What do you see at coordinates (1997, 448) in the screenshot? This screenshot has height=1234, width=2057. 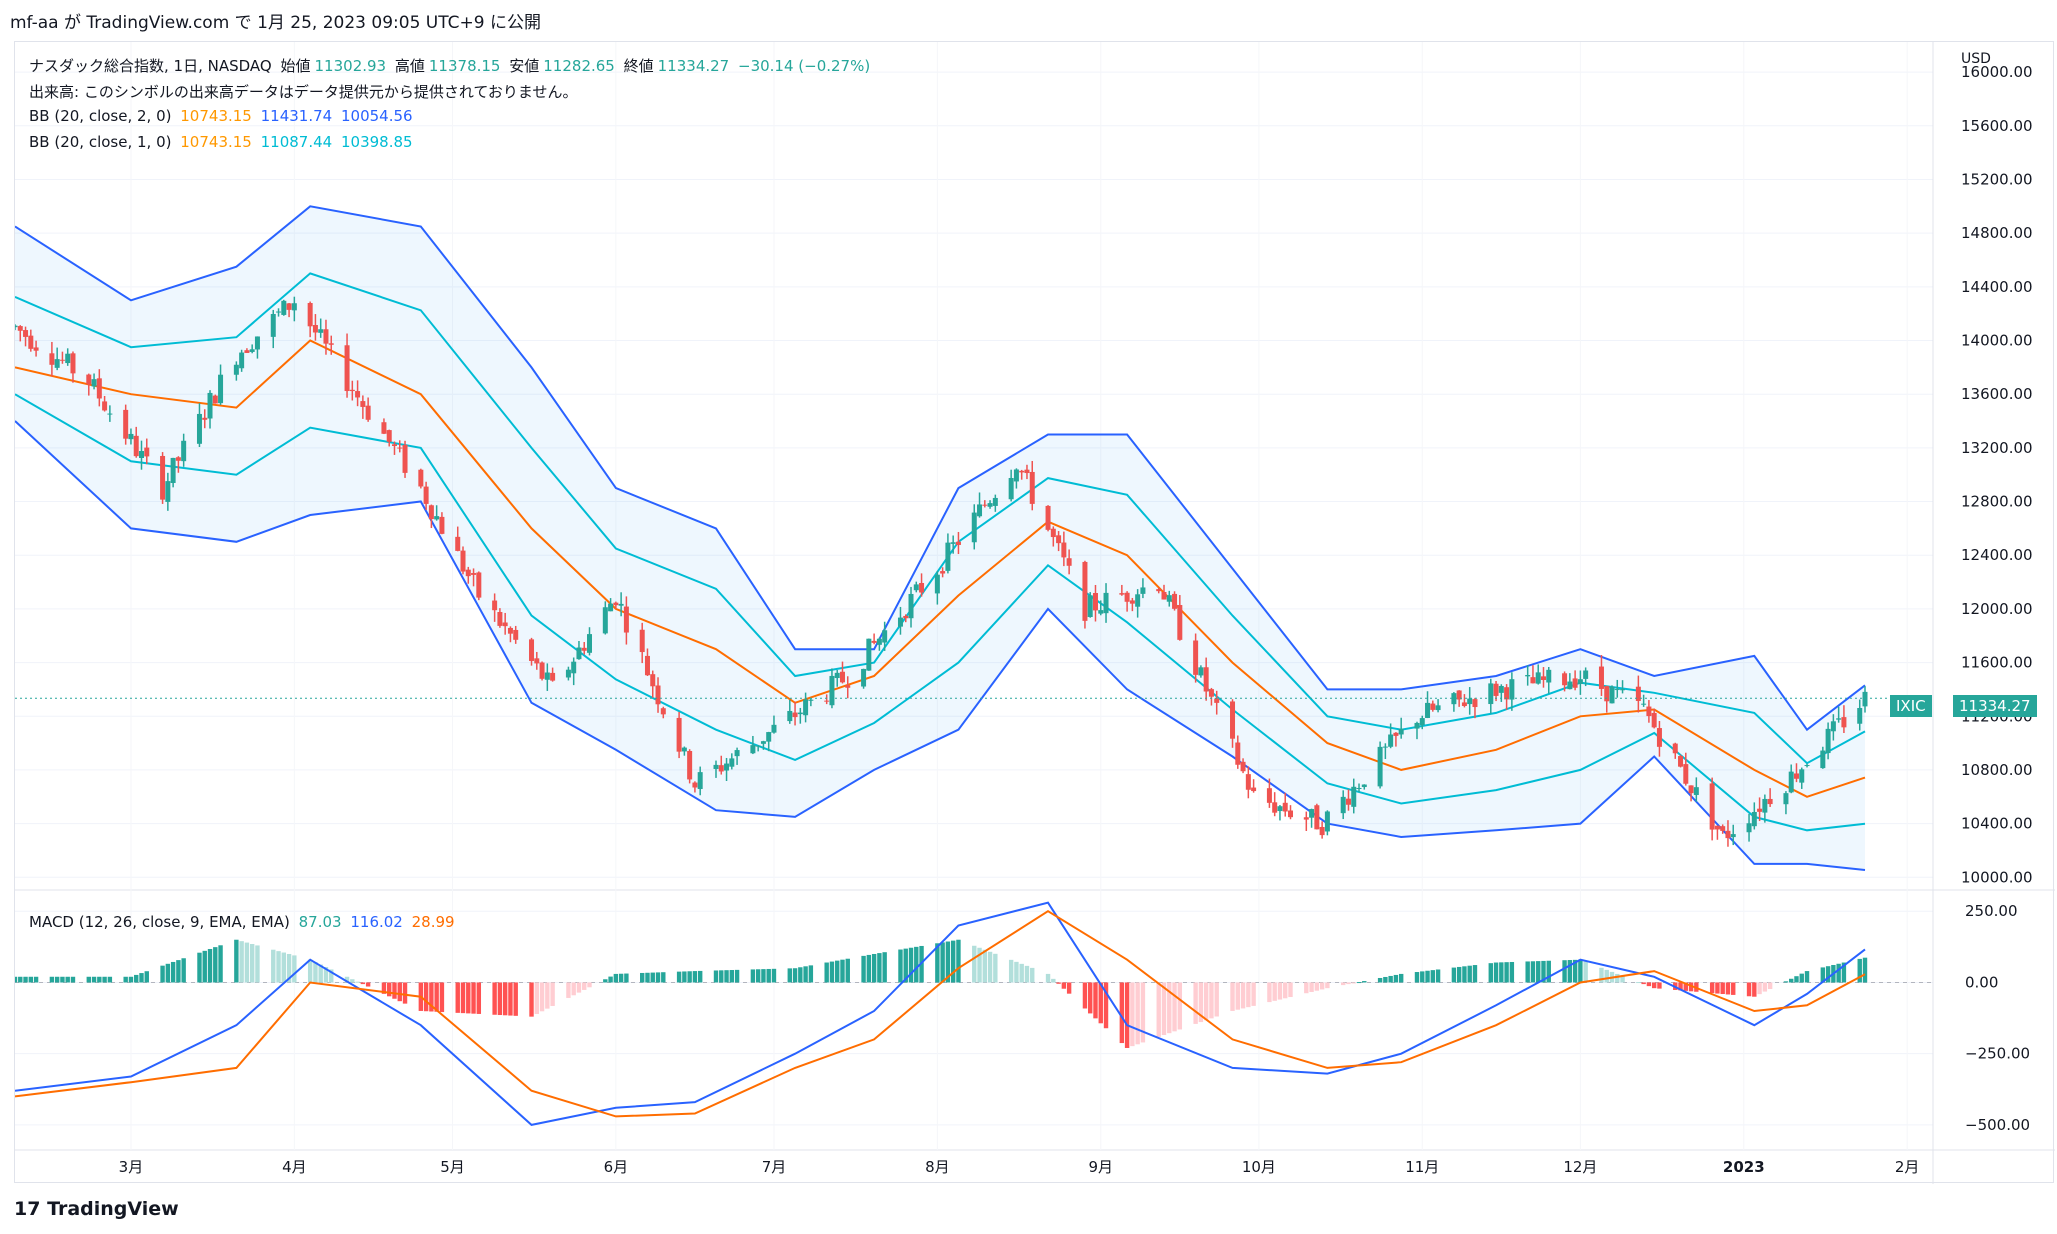 I see `price-tick-label: 13200.00` at bounding box center [1997, 448].